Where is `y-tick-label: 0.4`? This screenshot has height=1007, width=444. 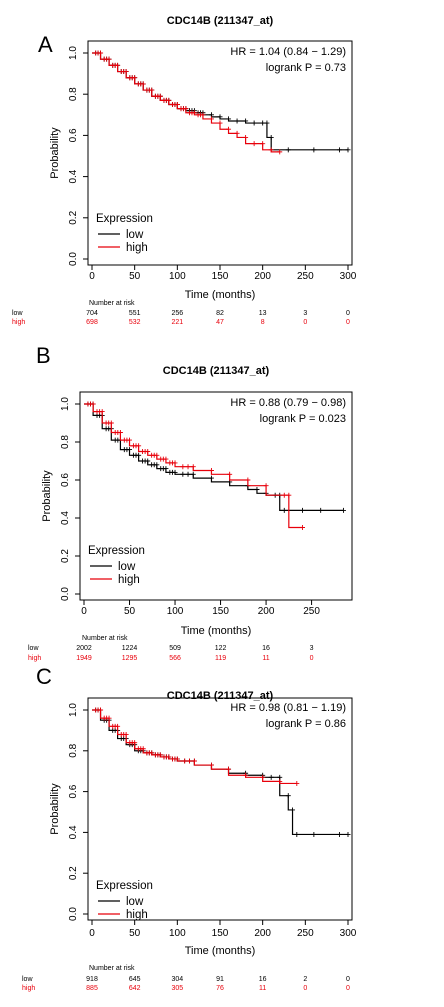
y-tick-label: 0.4 is located at coordinates (73, 832).